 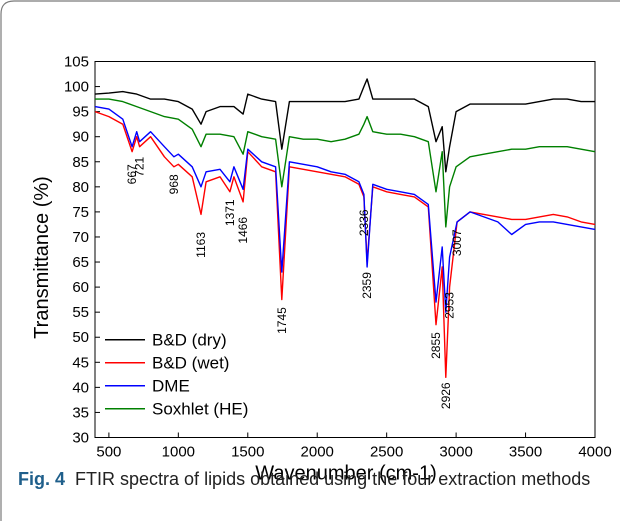 What do you see at coordinates (80, 412) in the screenshot?
I see `y-tick-label: 35` at bounding box center [80, 412].